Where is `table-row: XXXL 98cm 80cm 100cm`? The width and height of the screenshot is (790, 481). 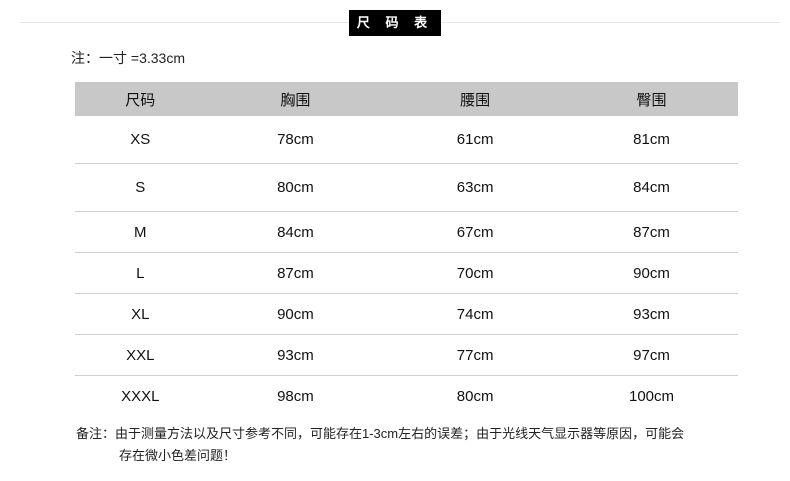
table-row: XXXL 98cm 80cm 100cm is located at coordinates (406, 396).